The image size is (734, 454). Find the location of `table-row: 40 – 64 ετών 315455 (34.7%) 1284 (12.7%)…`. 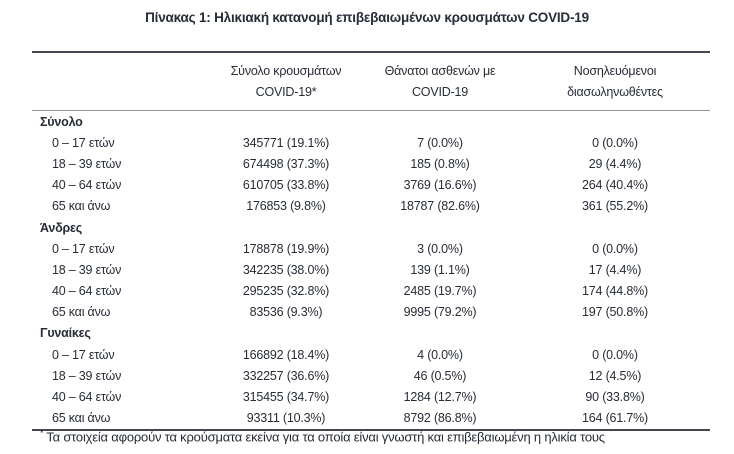

table-row: 40 – 64 ετών 315455 (34.7%) 1284 (12.7%)… is located at coordinates (371, 396).